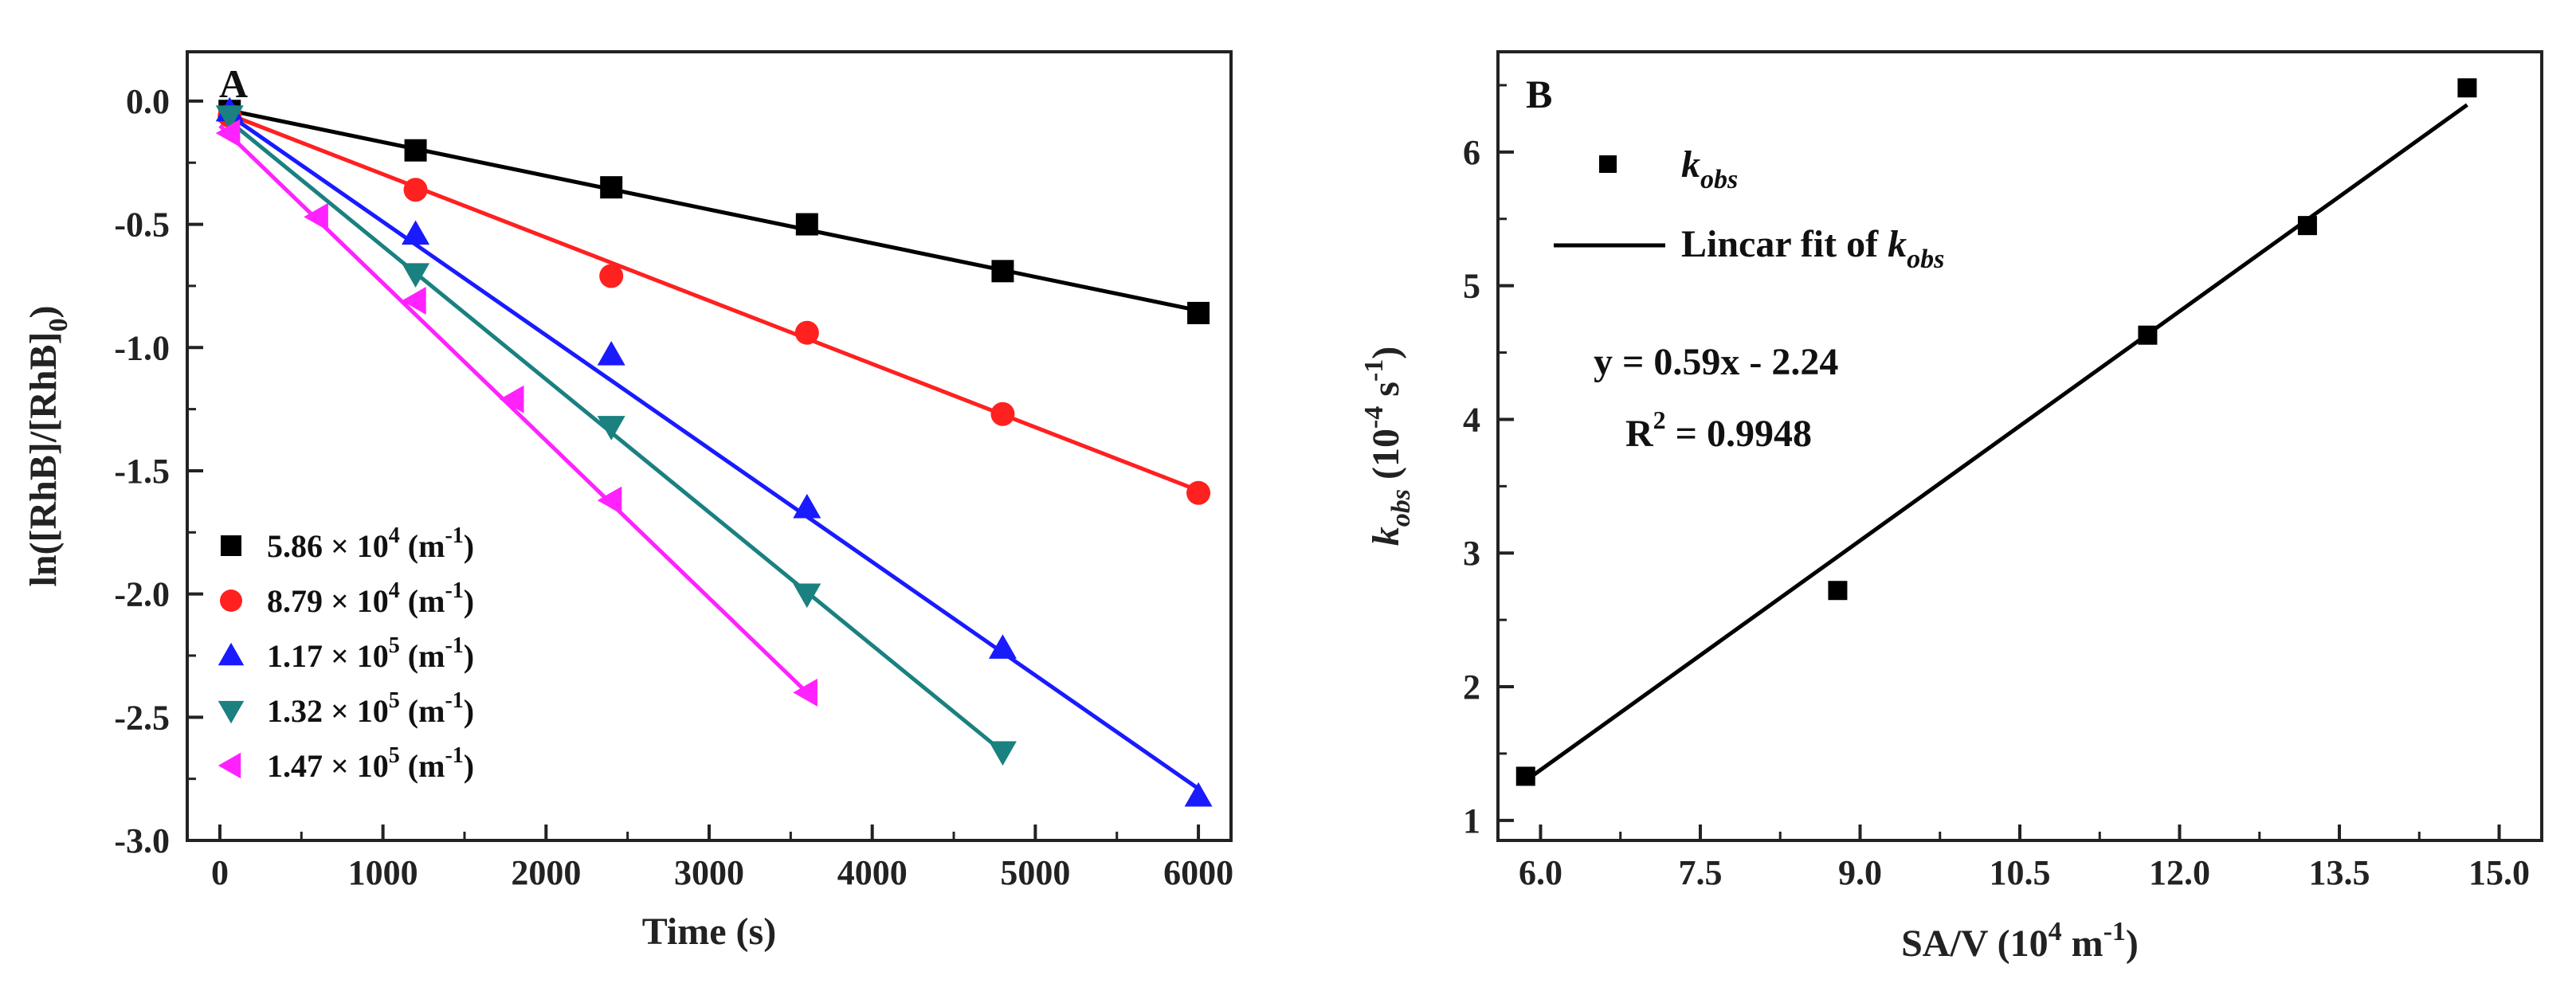 This screenshot has height=991, width=2576. What do you see at coordinates (2339, 872) in the screenshot?
I see `x-tick-label-b: 13.5` at bounding box center [2339, 872].